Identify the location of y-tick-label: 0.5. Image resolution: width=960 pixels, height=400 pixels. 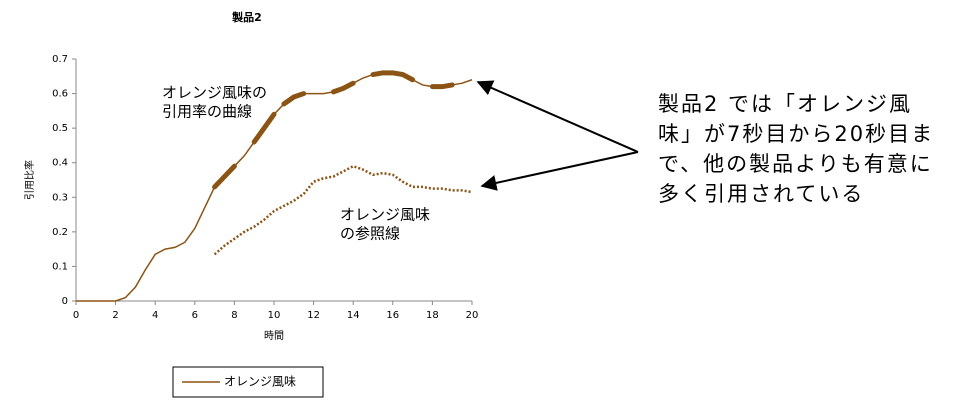
(60, 128).